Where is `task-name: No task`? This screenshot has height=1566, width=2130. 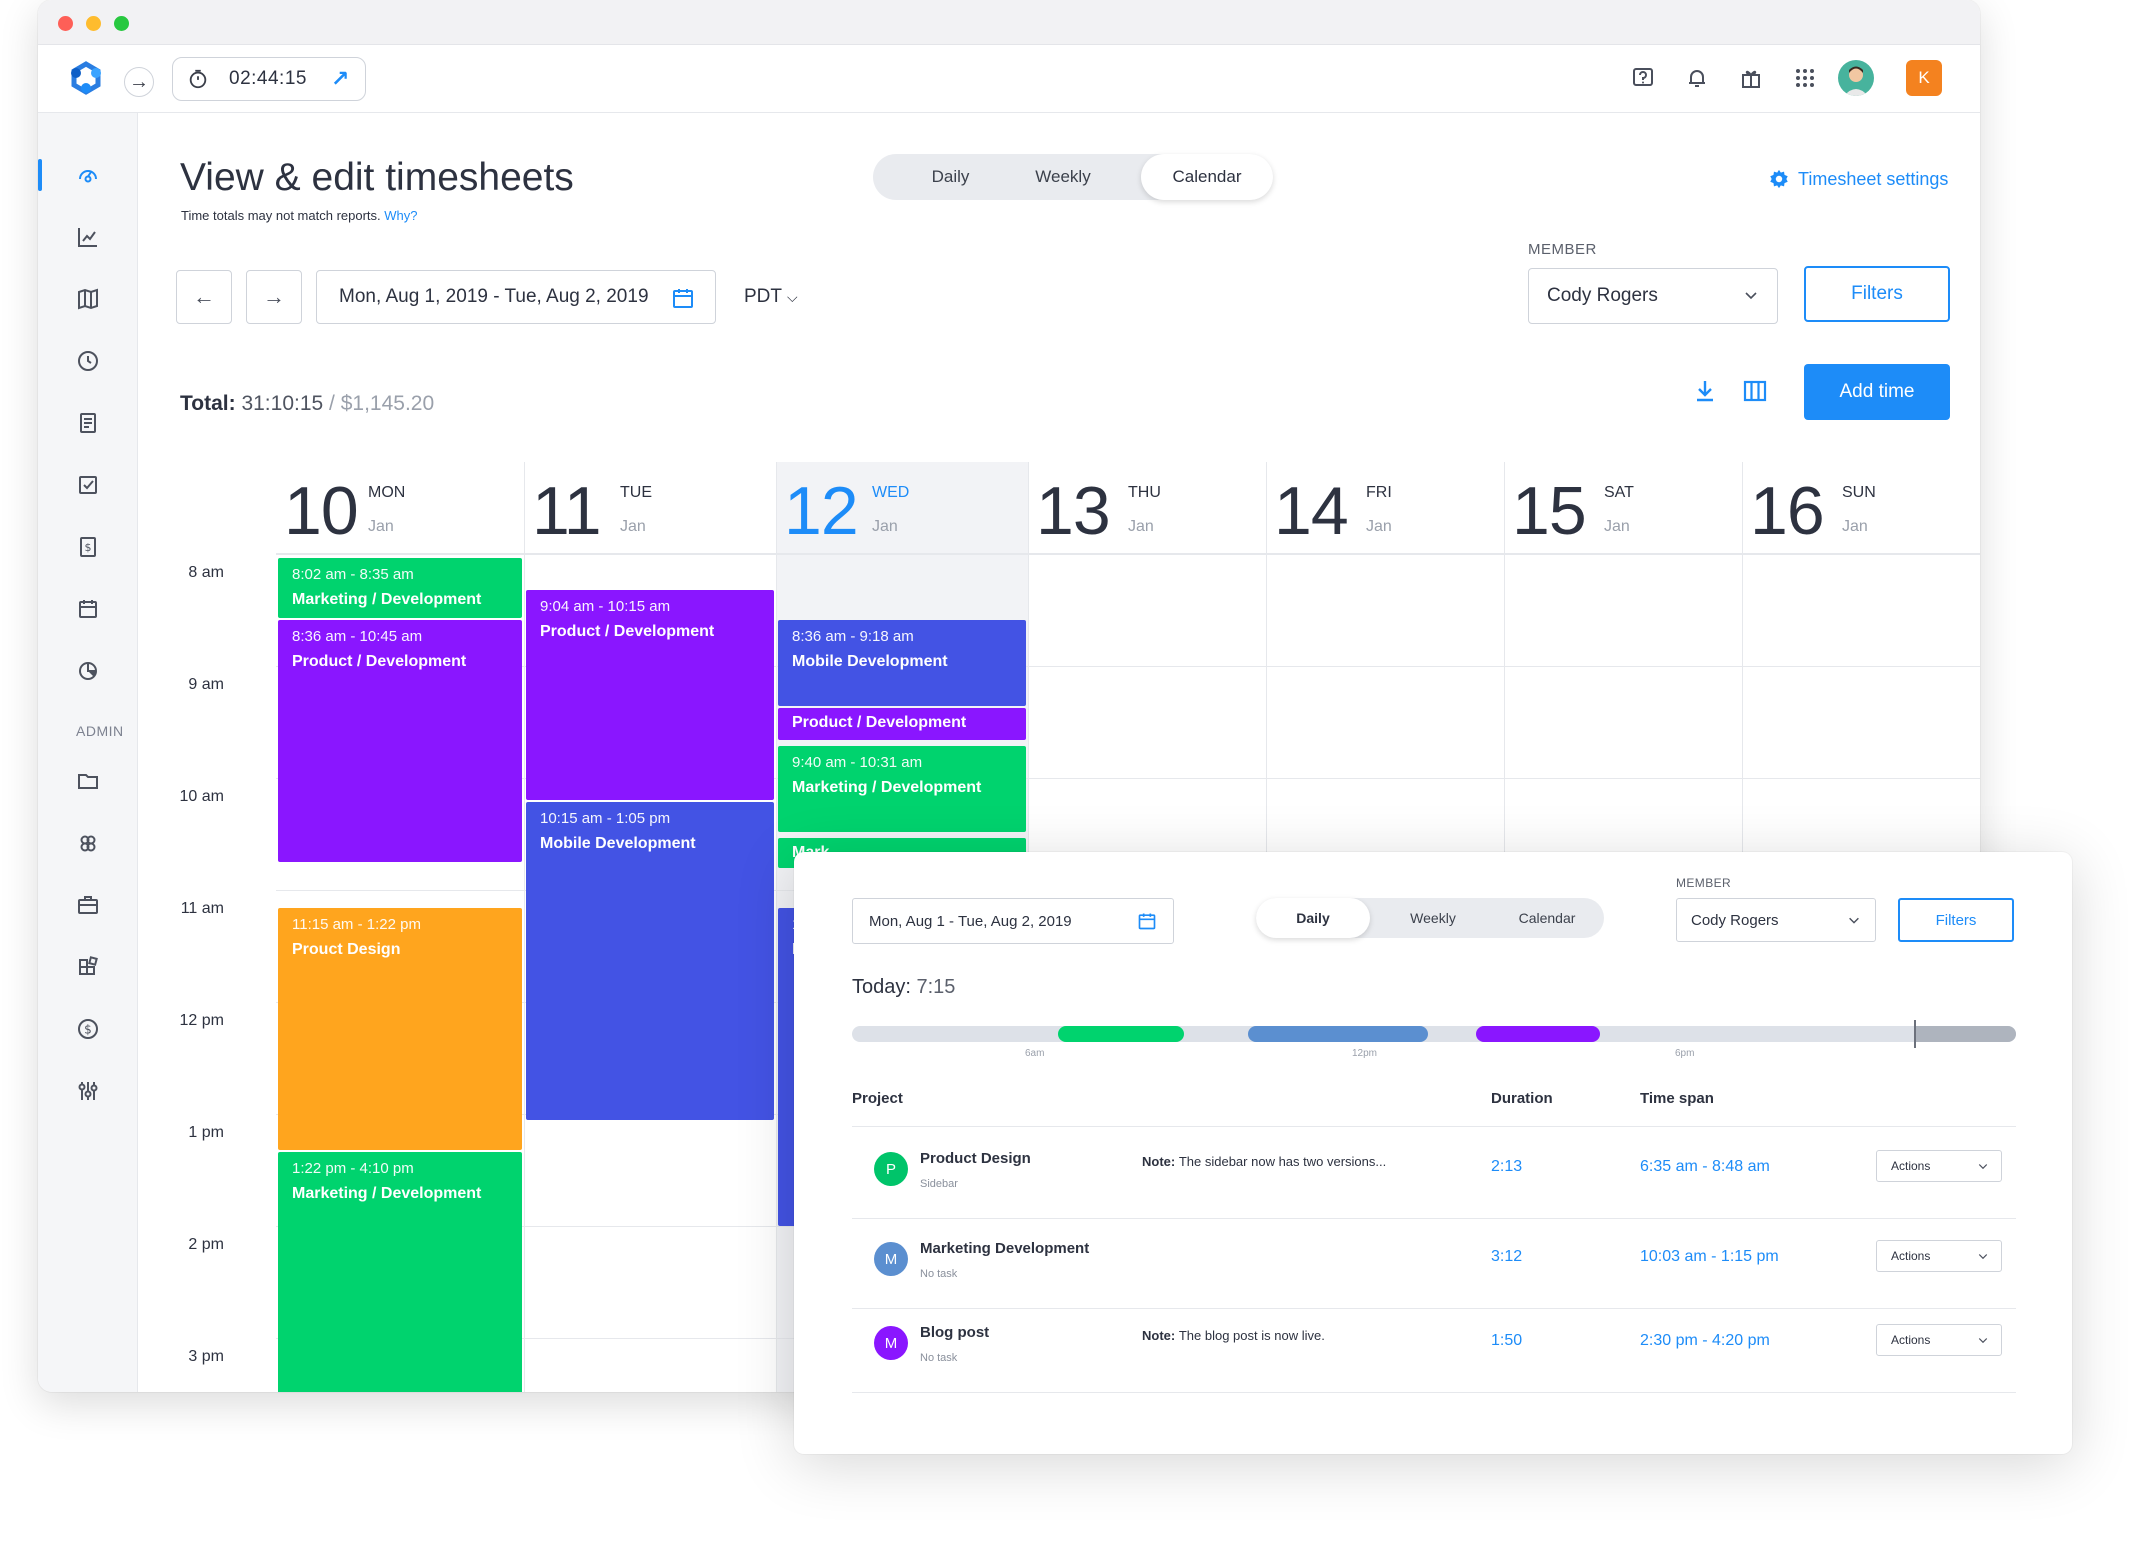 task-name: No task is located at coordinates (939, 1358).